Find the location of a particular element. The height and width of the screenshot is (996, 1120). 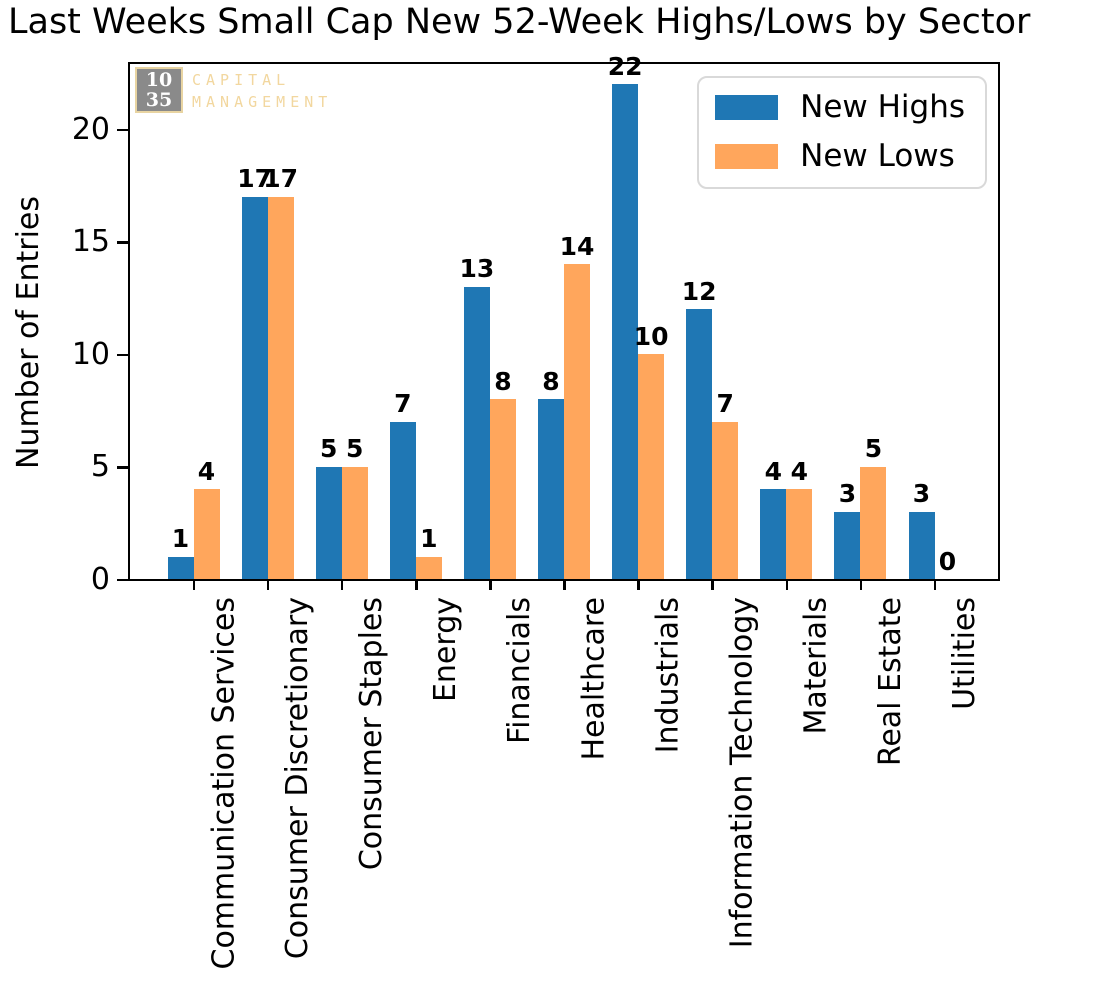

bar-value-label-highs-1: 17 is located at coordinates (254, 179).